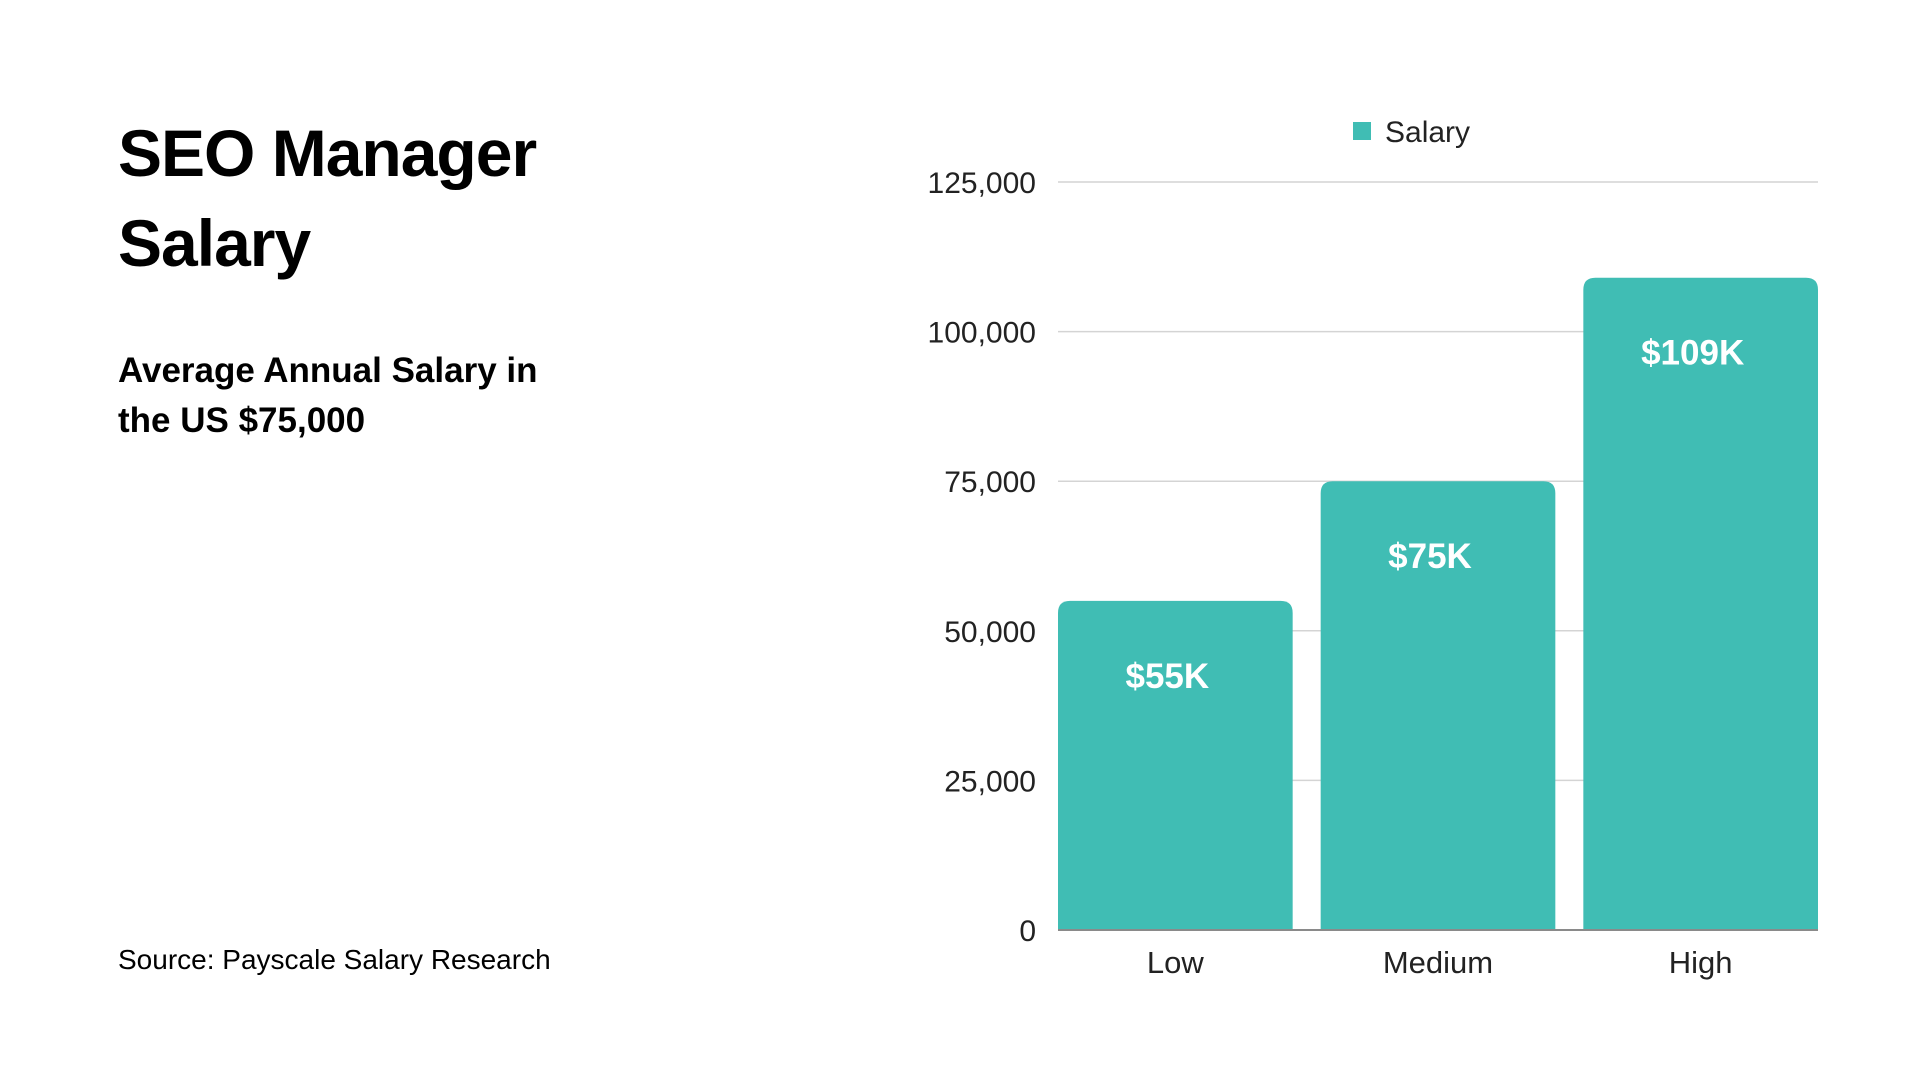 This screenshot has height=1080, width=1920. I want to click on legend-label: Salary, so click(1427, 132).